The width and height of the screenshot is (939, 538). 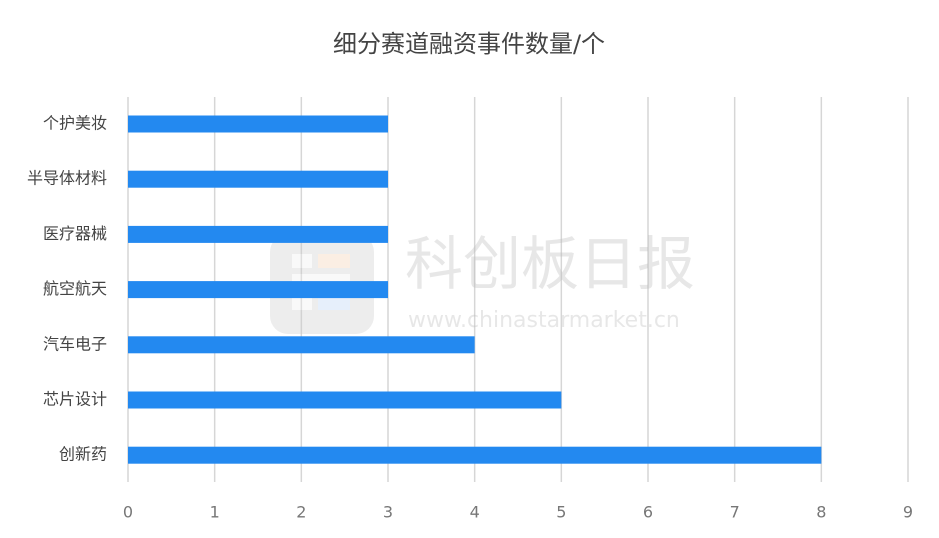 What do you see at coordinates (75, 123) in the screenshot?
I see `y-tick-label: 个护美妆` at bounding box center [75, 123].